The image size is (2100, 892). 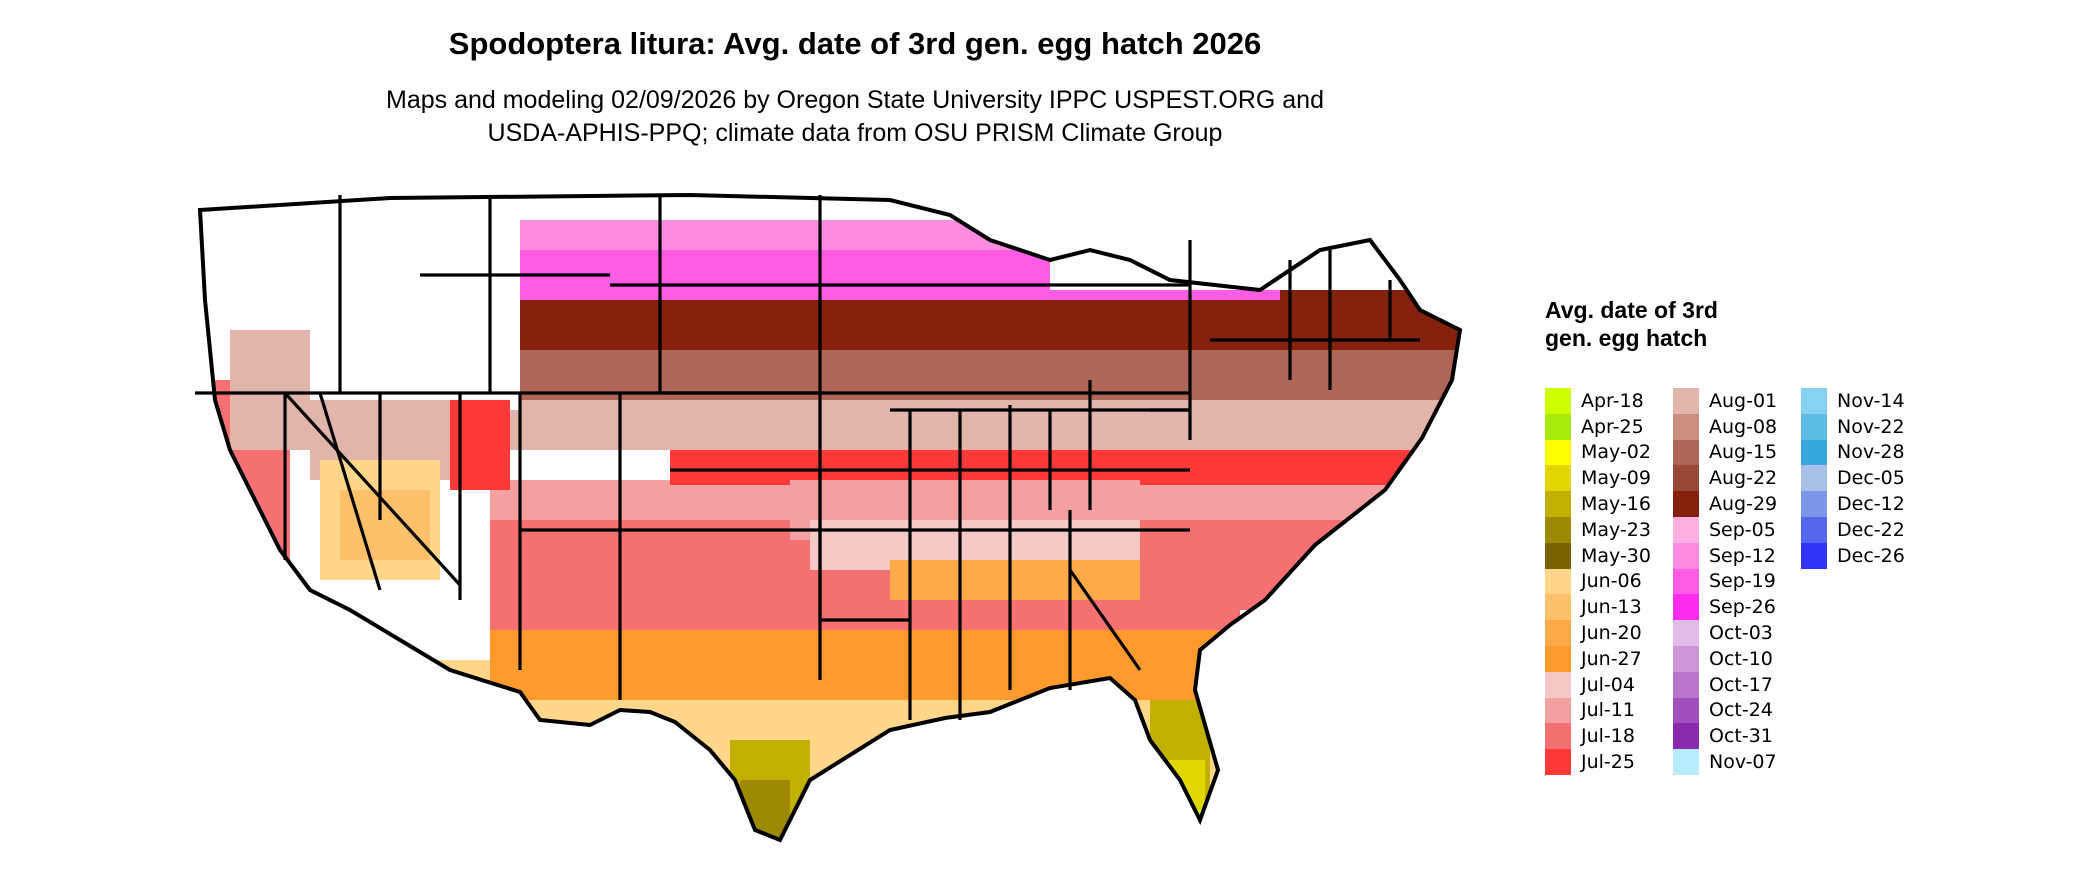 I want to click on legend-item: May-09, so click(x=1609, y=478).